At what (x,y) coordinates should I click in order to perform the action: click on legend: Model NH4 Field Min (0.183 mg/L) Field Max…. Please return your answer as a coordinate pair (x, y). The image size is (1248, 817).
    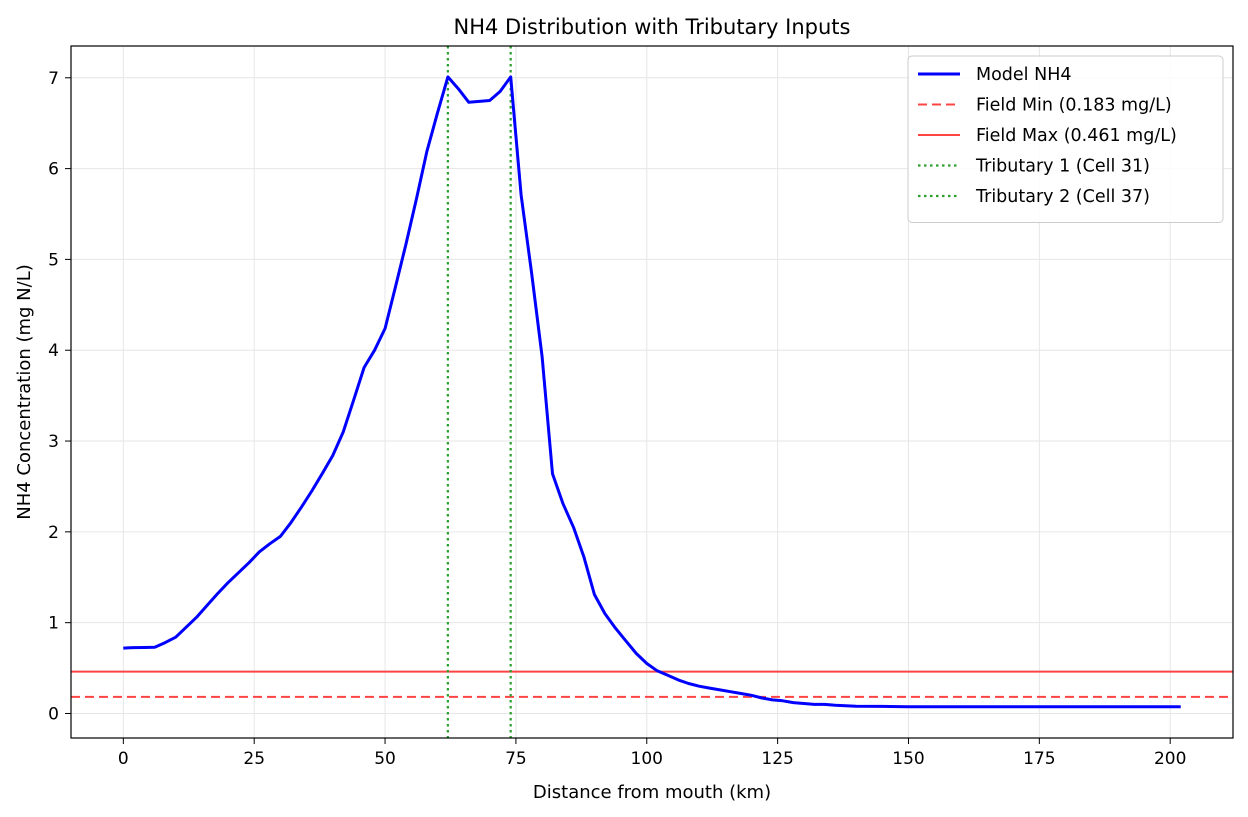
    Looking at the image, I should click on (1065, 139).